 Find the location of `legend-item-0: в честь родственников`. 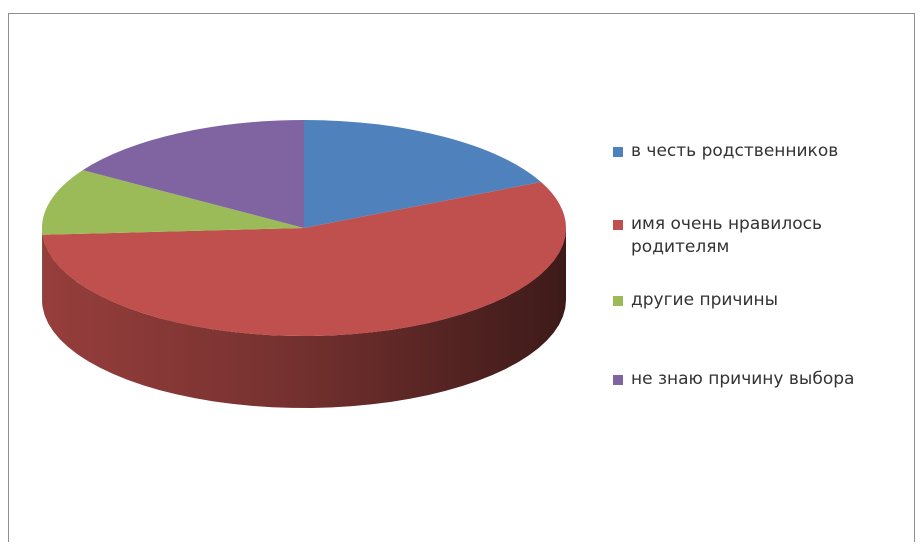

legend-item-0: в честь родственников is located at coordinates (749, 151).